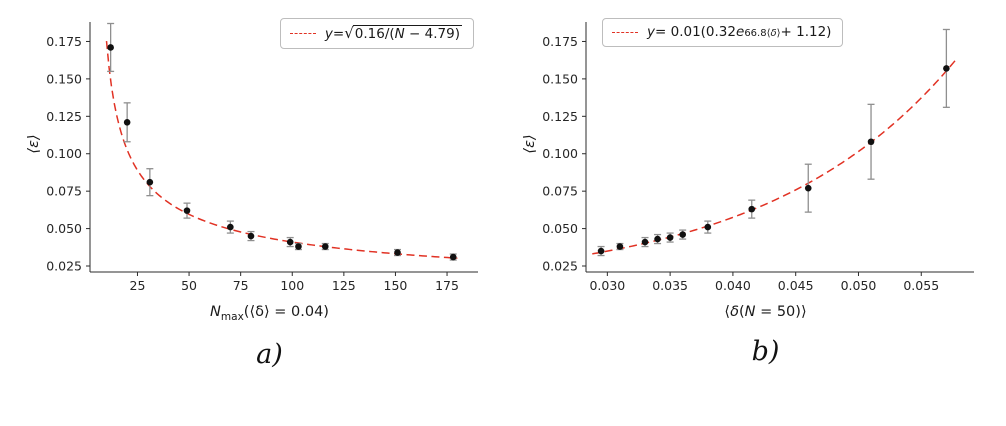 Image resolution: width=1006 pixels, height=426 pixels. Describe the element at coordinates (670, 285) in the screenshot. I see `svg-text: 0.035` at that location.